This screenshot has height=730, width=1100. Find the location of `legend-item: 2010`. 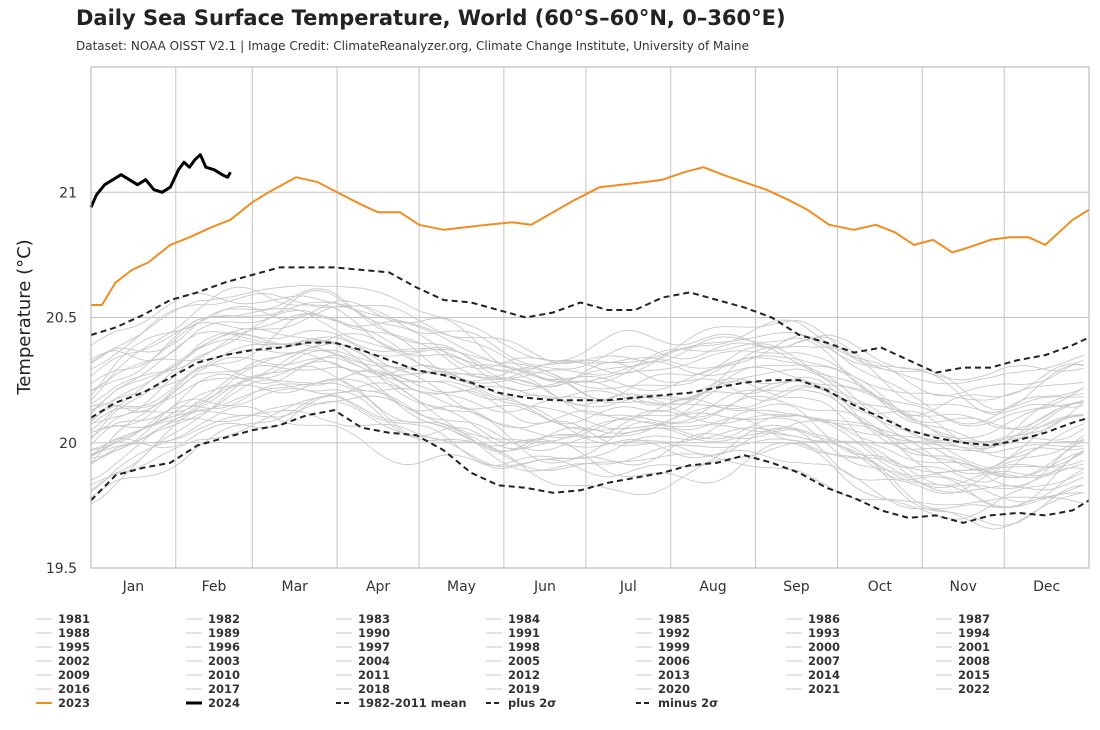

legend-item: 2010 is located at coordinates (213, 675).